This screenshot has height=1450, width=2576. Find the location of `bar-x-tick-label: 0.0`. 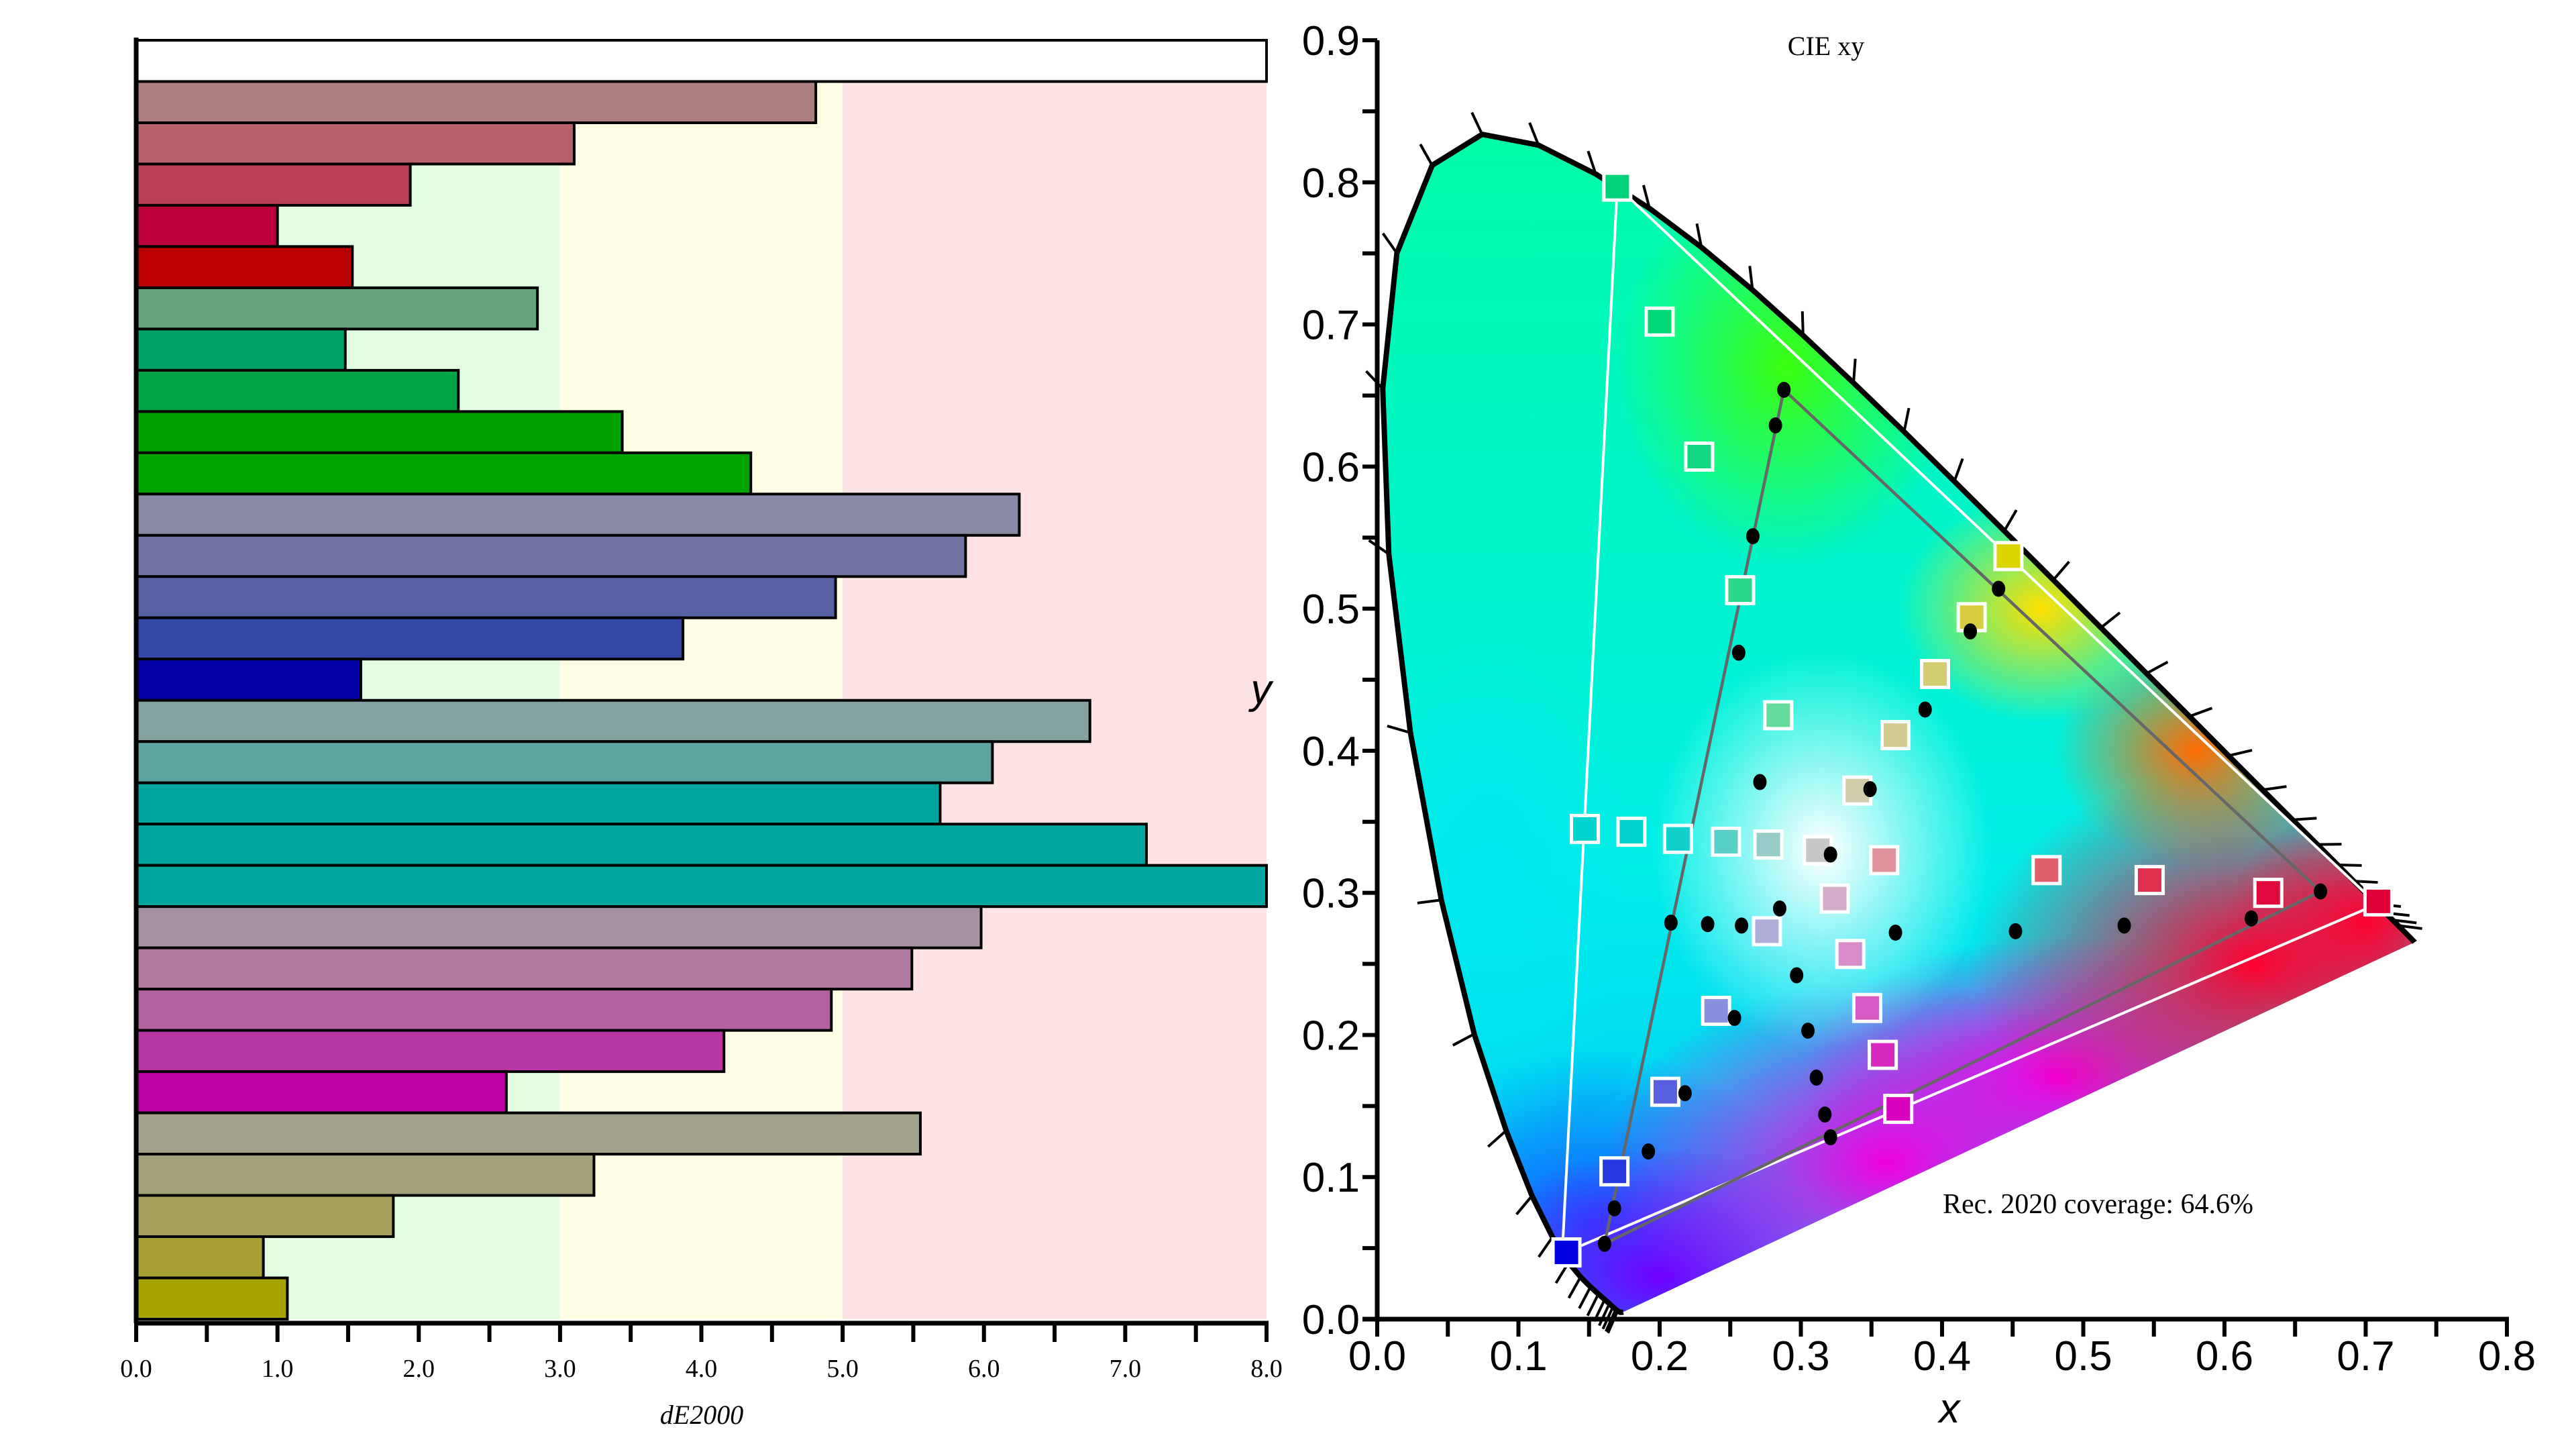

bar-x-tick-label: 0.0 is located at coordinates (136, 1369).